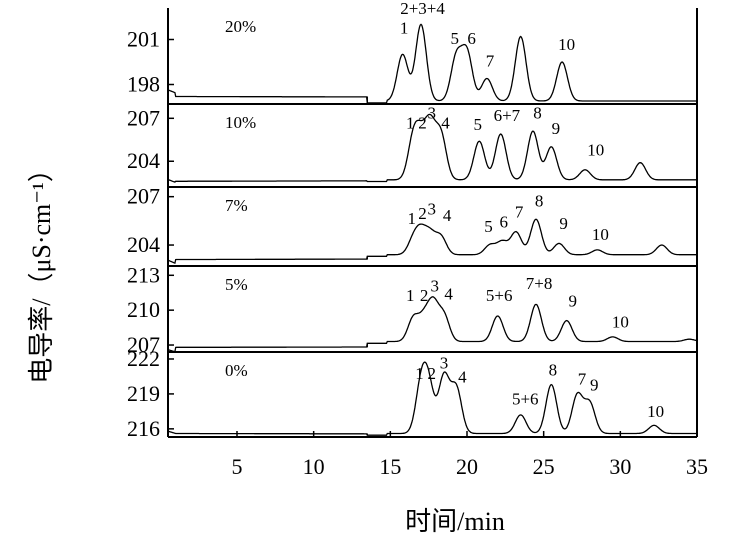 The width and height of the screenshot is (742, 554). I want to click on x-axis: 5 10 15 20 25 30 35, so click(470, 455).